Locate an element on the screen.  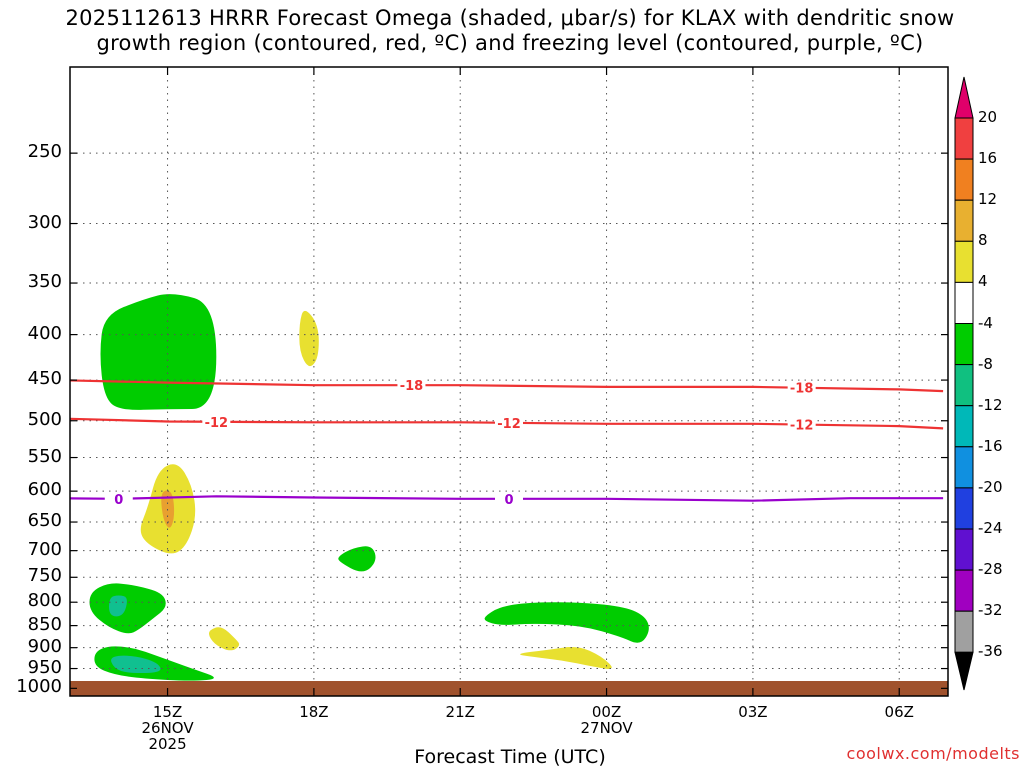
contour-label-bg--12-1 is located at coordinates (509, 422).